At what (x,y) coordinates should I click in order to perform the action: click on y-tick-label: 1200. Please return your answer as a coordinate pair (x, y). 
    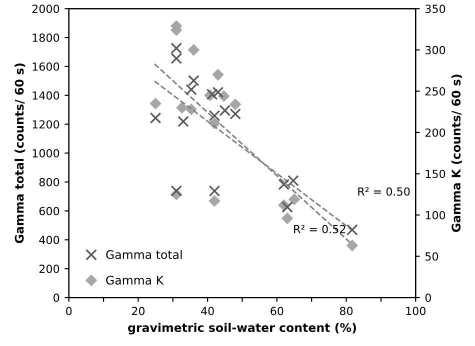
    Looking at the image, I should click on (46, 124).